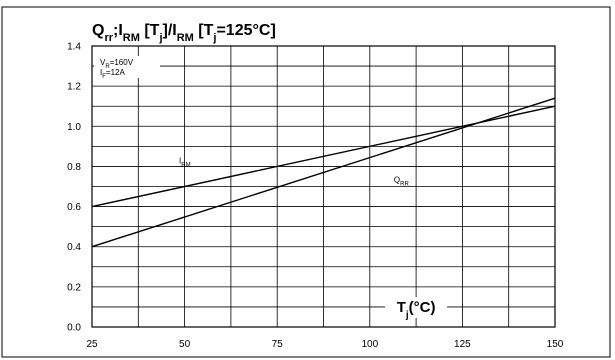 The width and height of the screenshot is (615, 360). I want to click on condition-text: VR=160V, so click(117, 64).